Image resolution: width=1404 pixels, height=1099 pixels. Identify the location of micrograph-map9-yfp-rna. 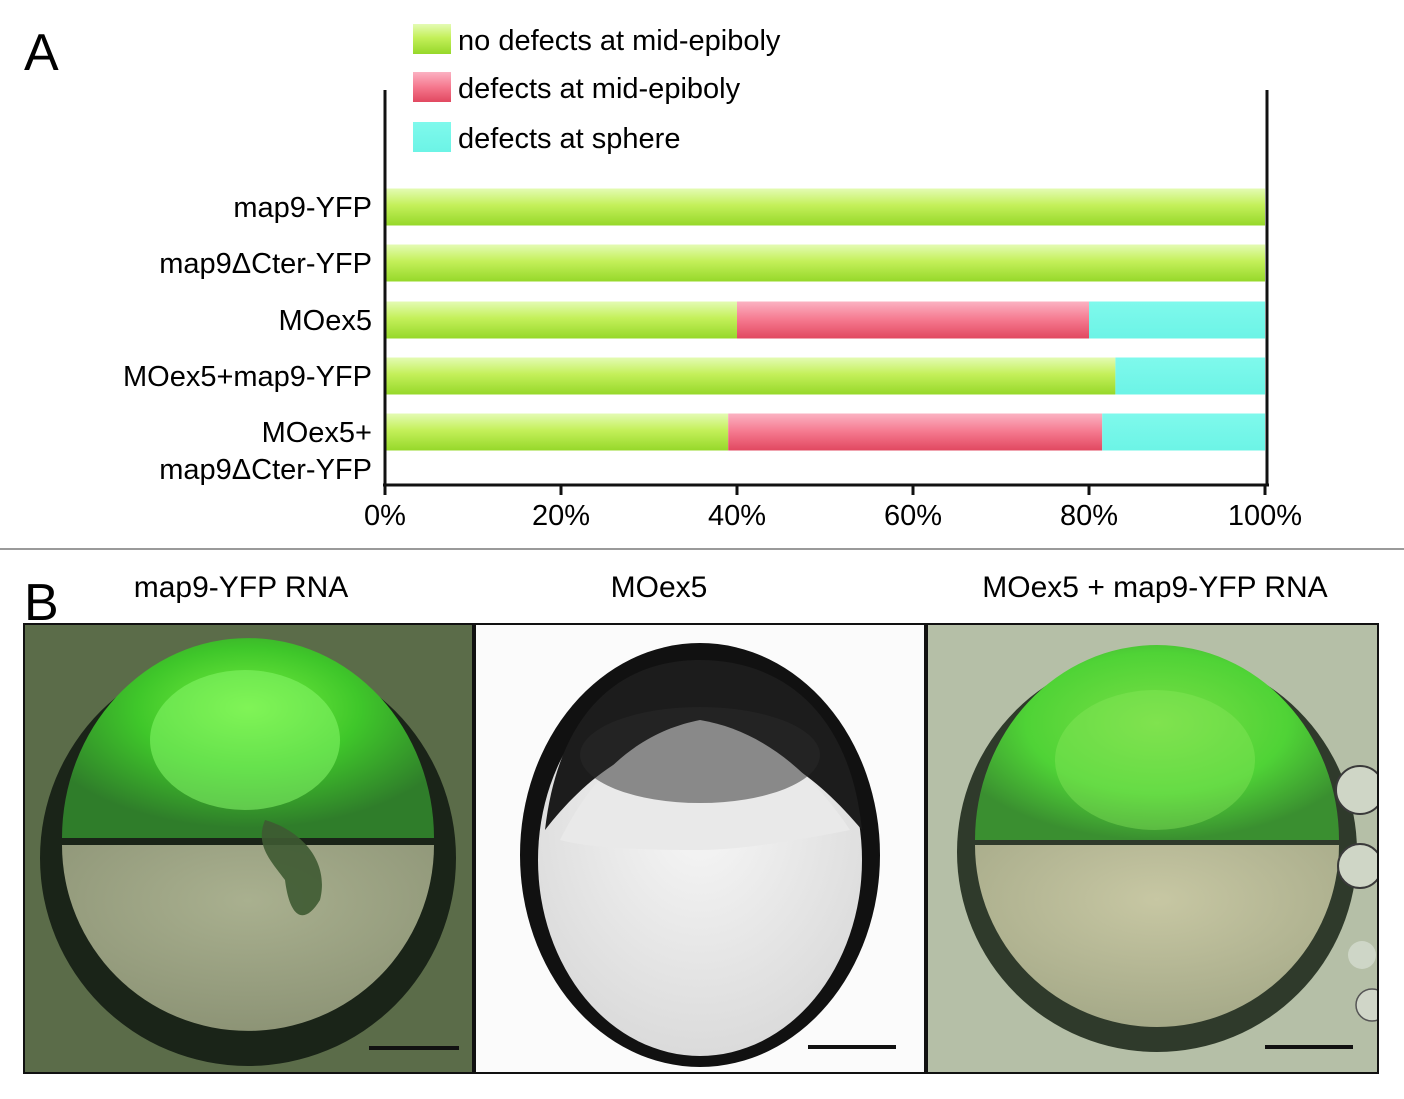
(248, 848).